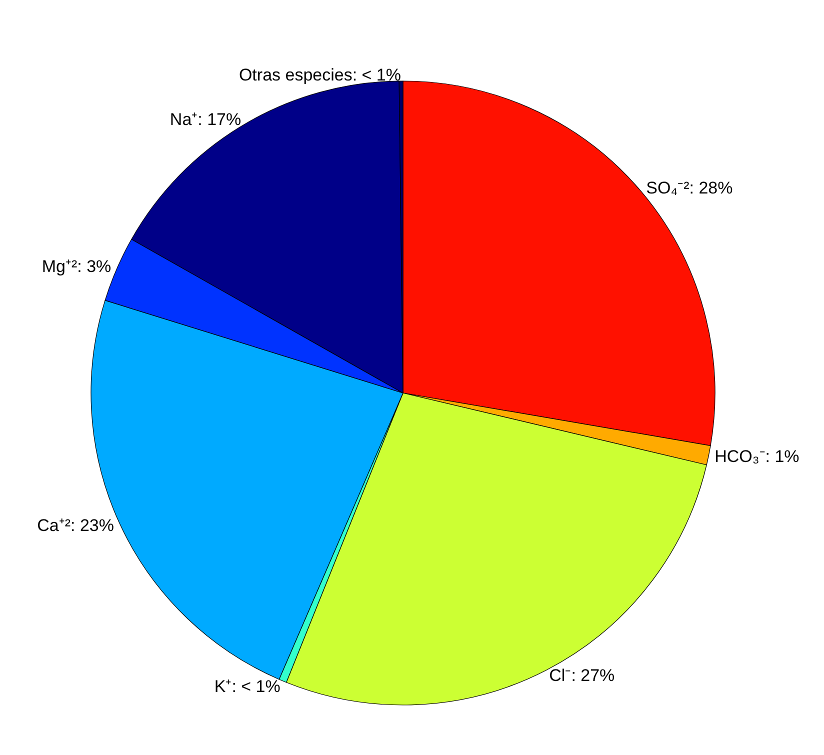  I want to click on slice-label: Na⁺, so click(184, 119).